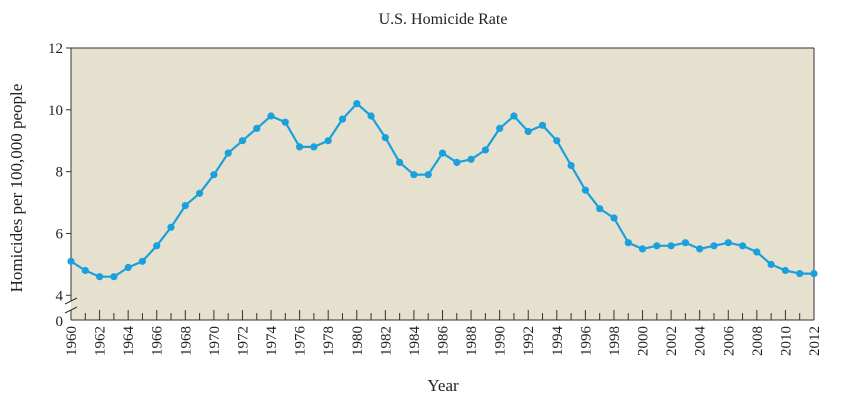  I want to click on x-tick-label: 1978, so click(329, 341).